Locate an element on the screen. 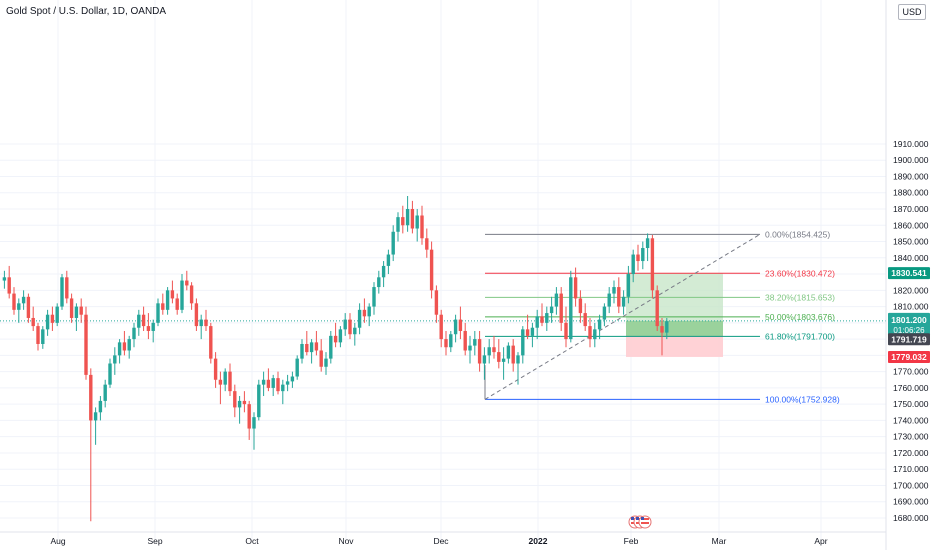 This screenshot has width=932, height=555. entry-price-label: 1791.719 is located at coordinates (909, 339).